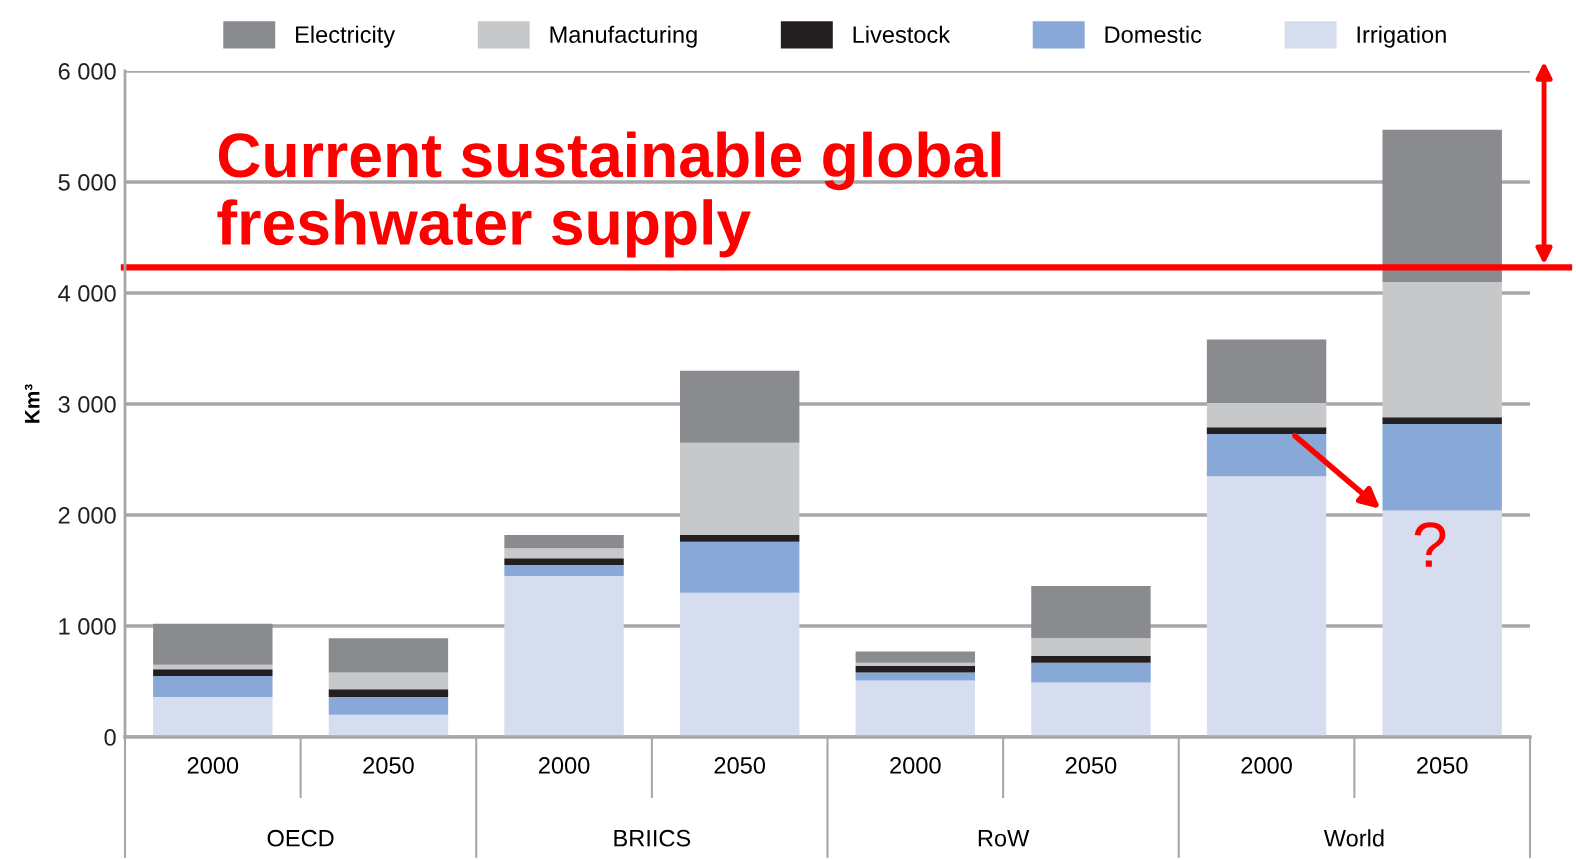 The width and height of the screenshot is (1576, 860). Describe the element at coordinates (1004, 838) in the screenshot. I see `text: RoW` at that location.